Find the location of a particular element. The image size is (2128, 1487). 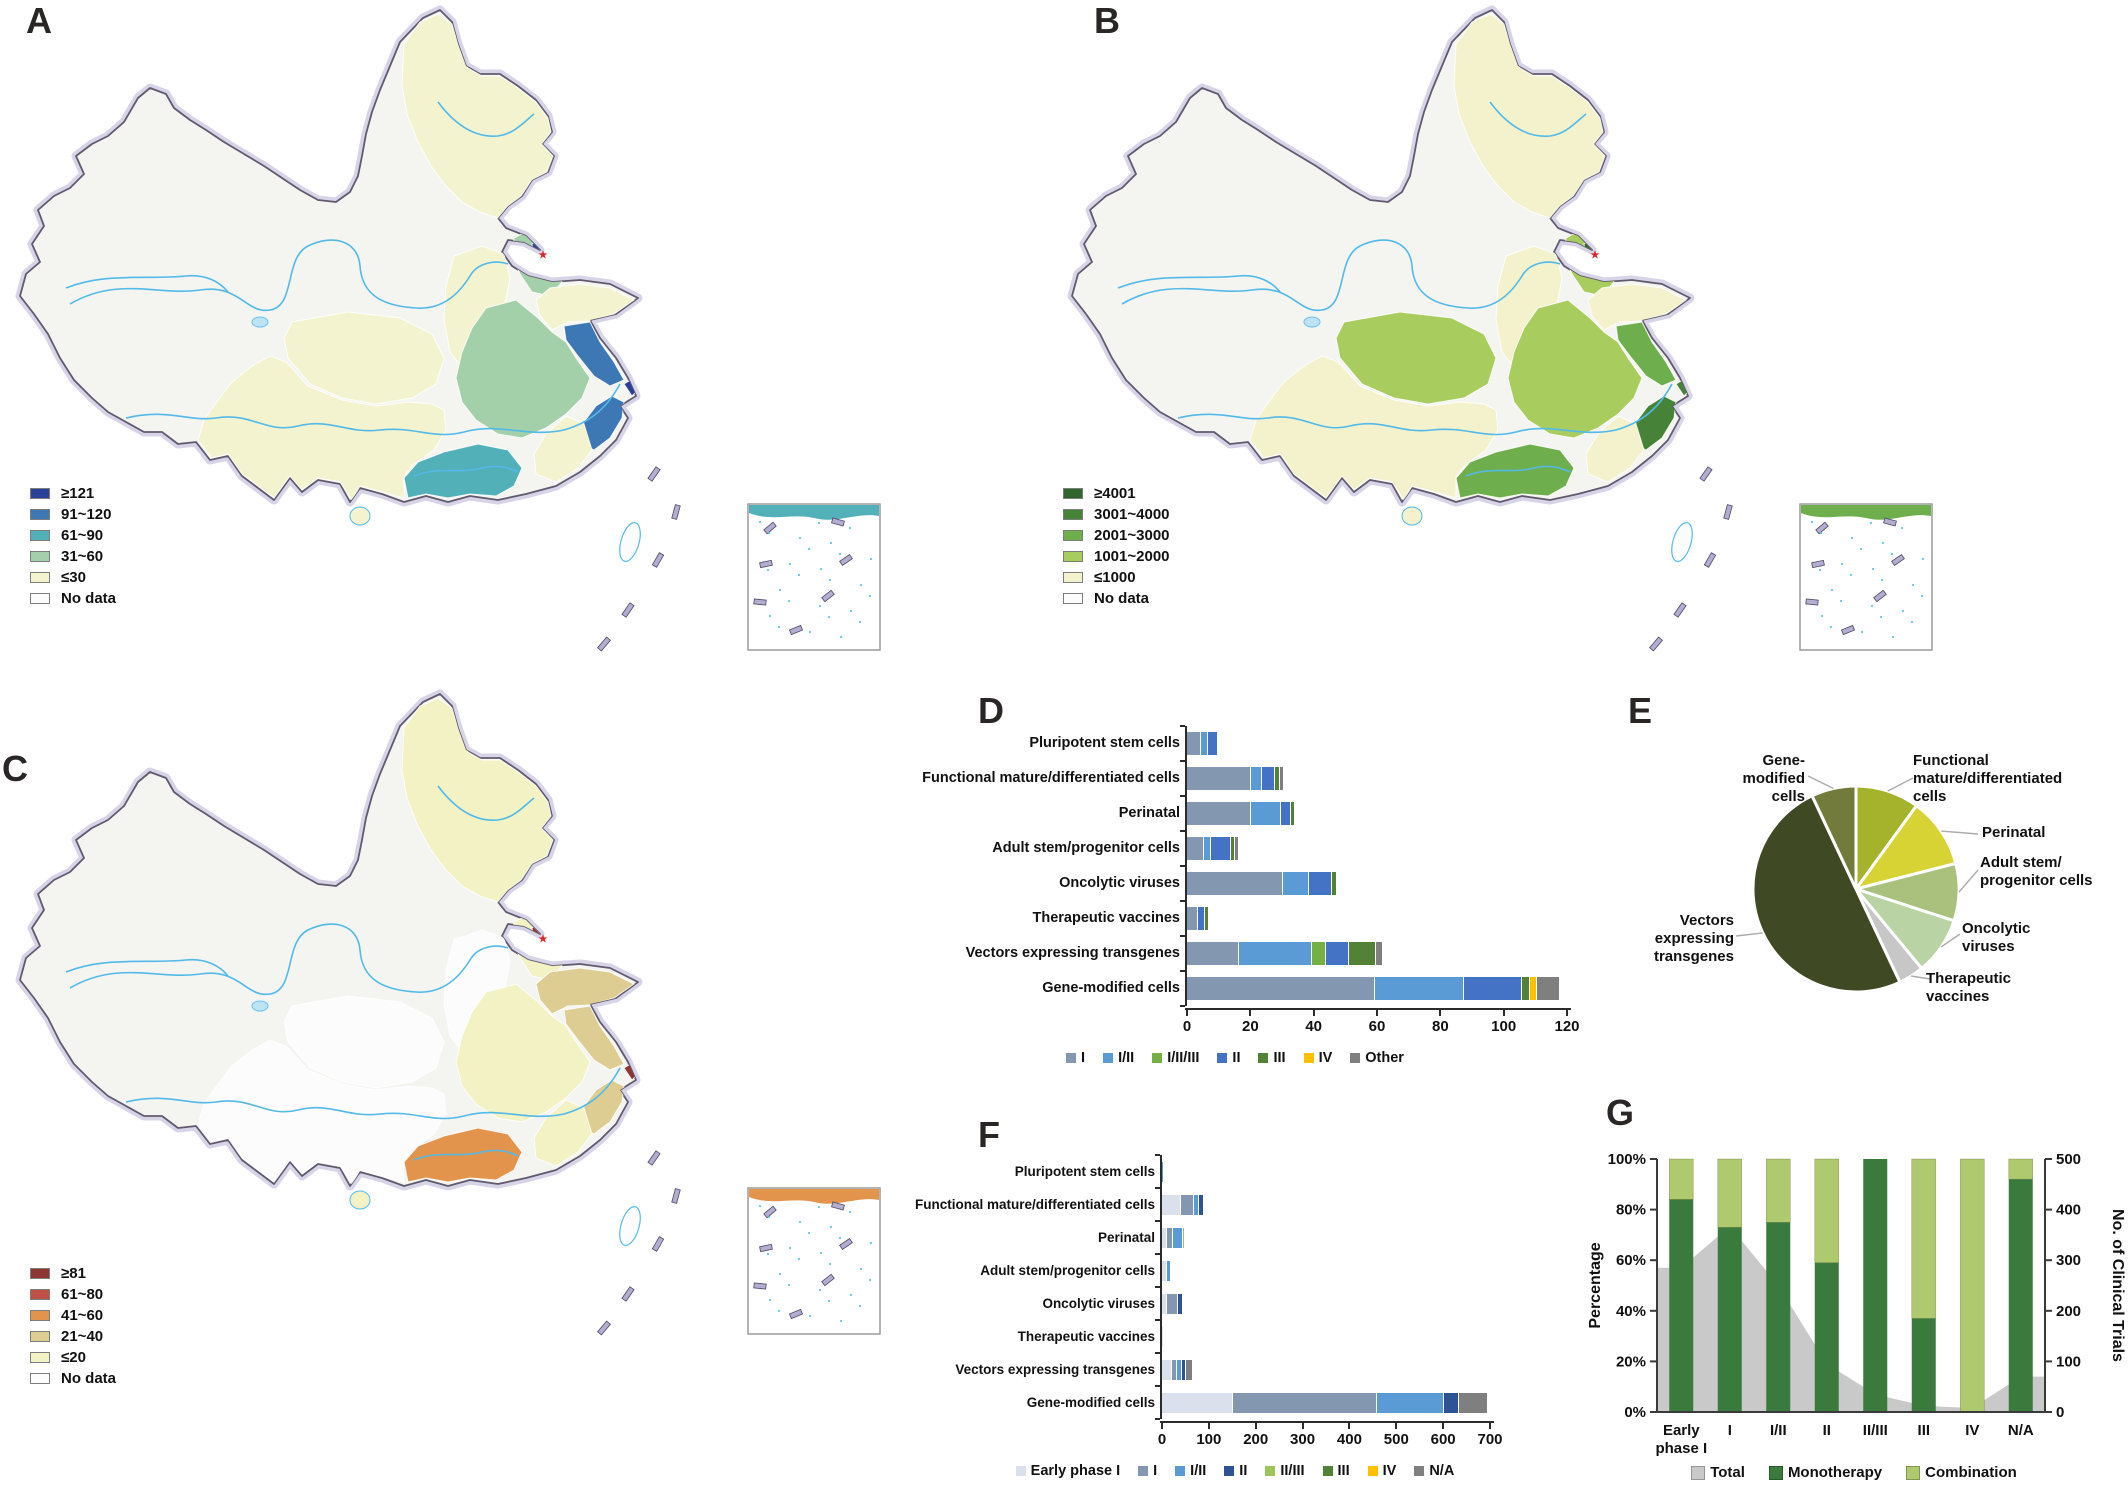

x-axis-tick-label: 0 is located at coordinates (1187, 1026).